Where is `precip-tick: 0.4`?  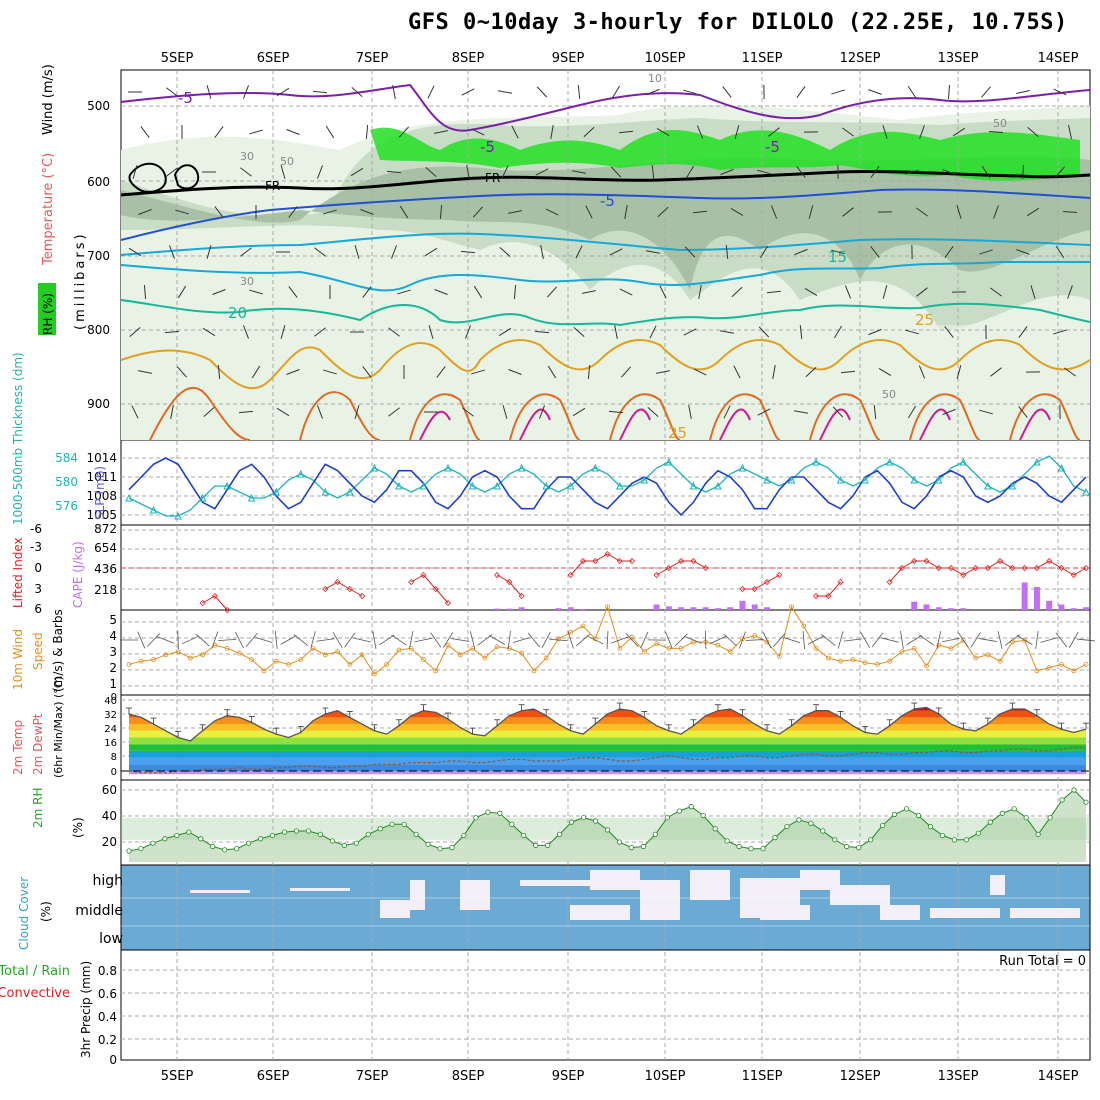 precip-tick: 0.4 is located at coordinates (107, 1017).